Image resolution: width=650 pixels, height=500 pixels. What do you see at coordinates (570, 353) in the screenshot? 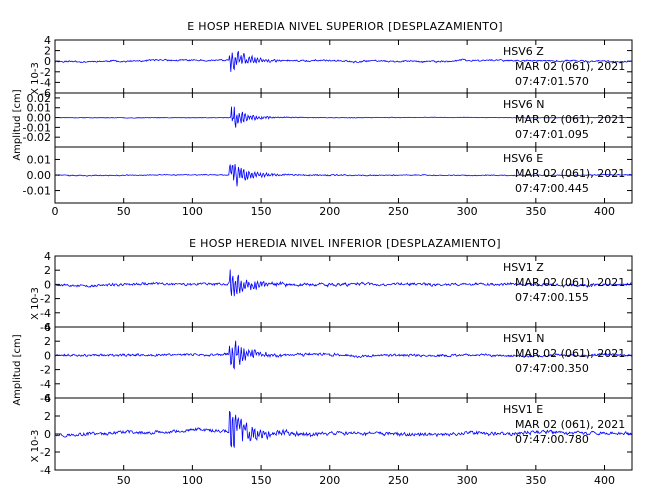
I see `date-label-1-1: MAR 02 (061), 2021` at bounding box center [570, 353].